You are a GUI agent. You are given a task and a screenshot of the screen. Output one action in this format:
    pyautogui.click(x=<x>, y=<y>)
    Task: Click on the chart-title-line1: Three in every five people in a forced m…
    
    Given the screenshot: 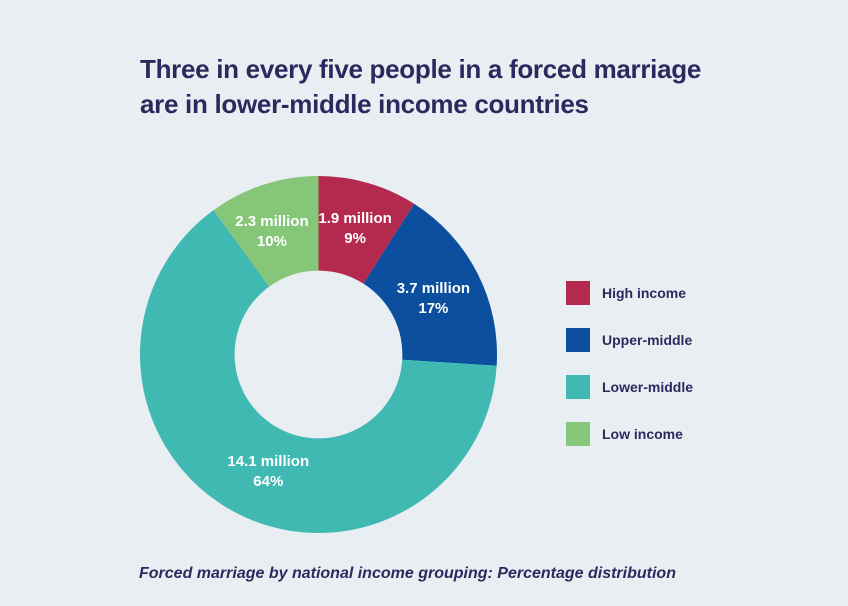 What is the action you would take?
    pyautogui.click(x=421, y=69)
    